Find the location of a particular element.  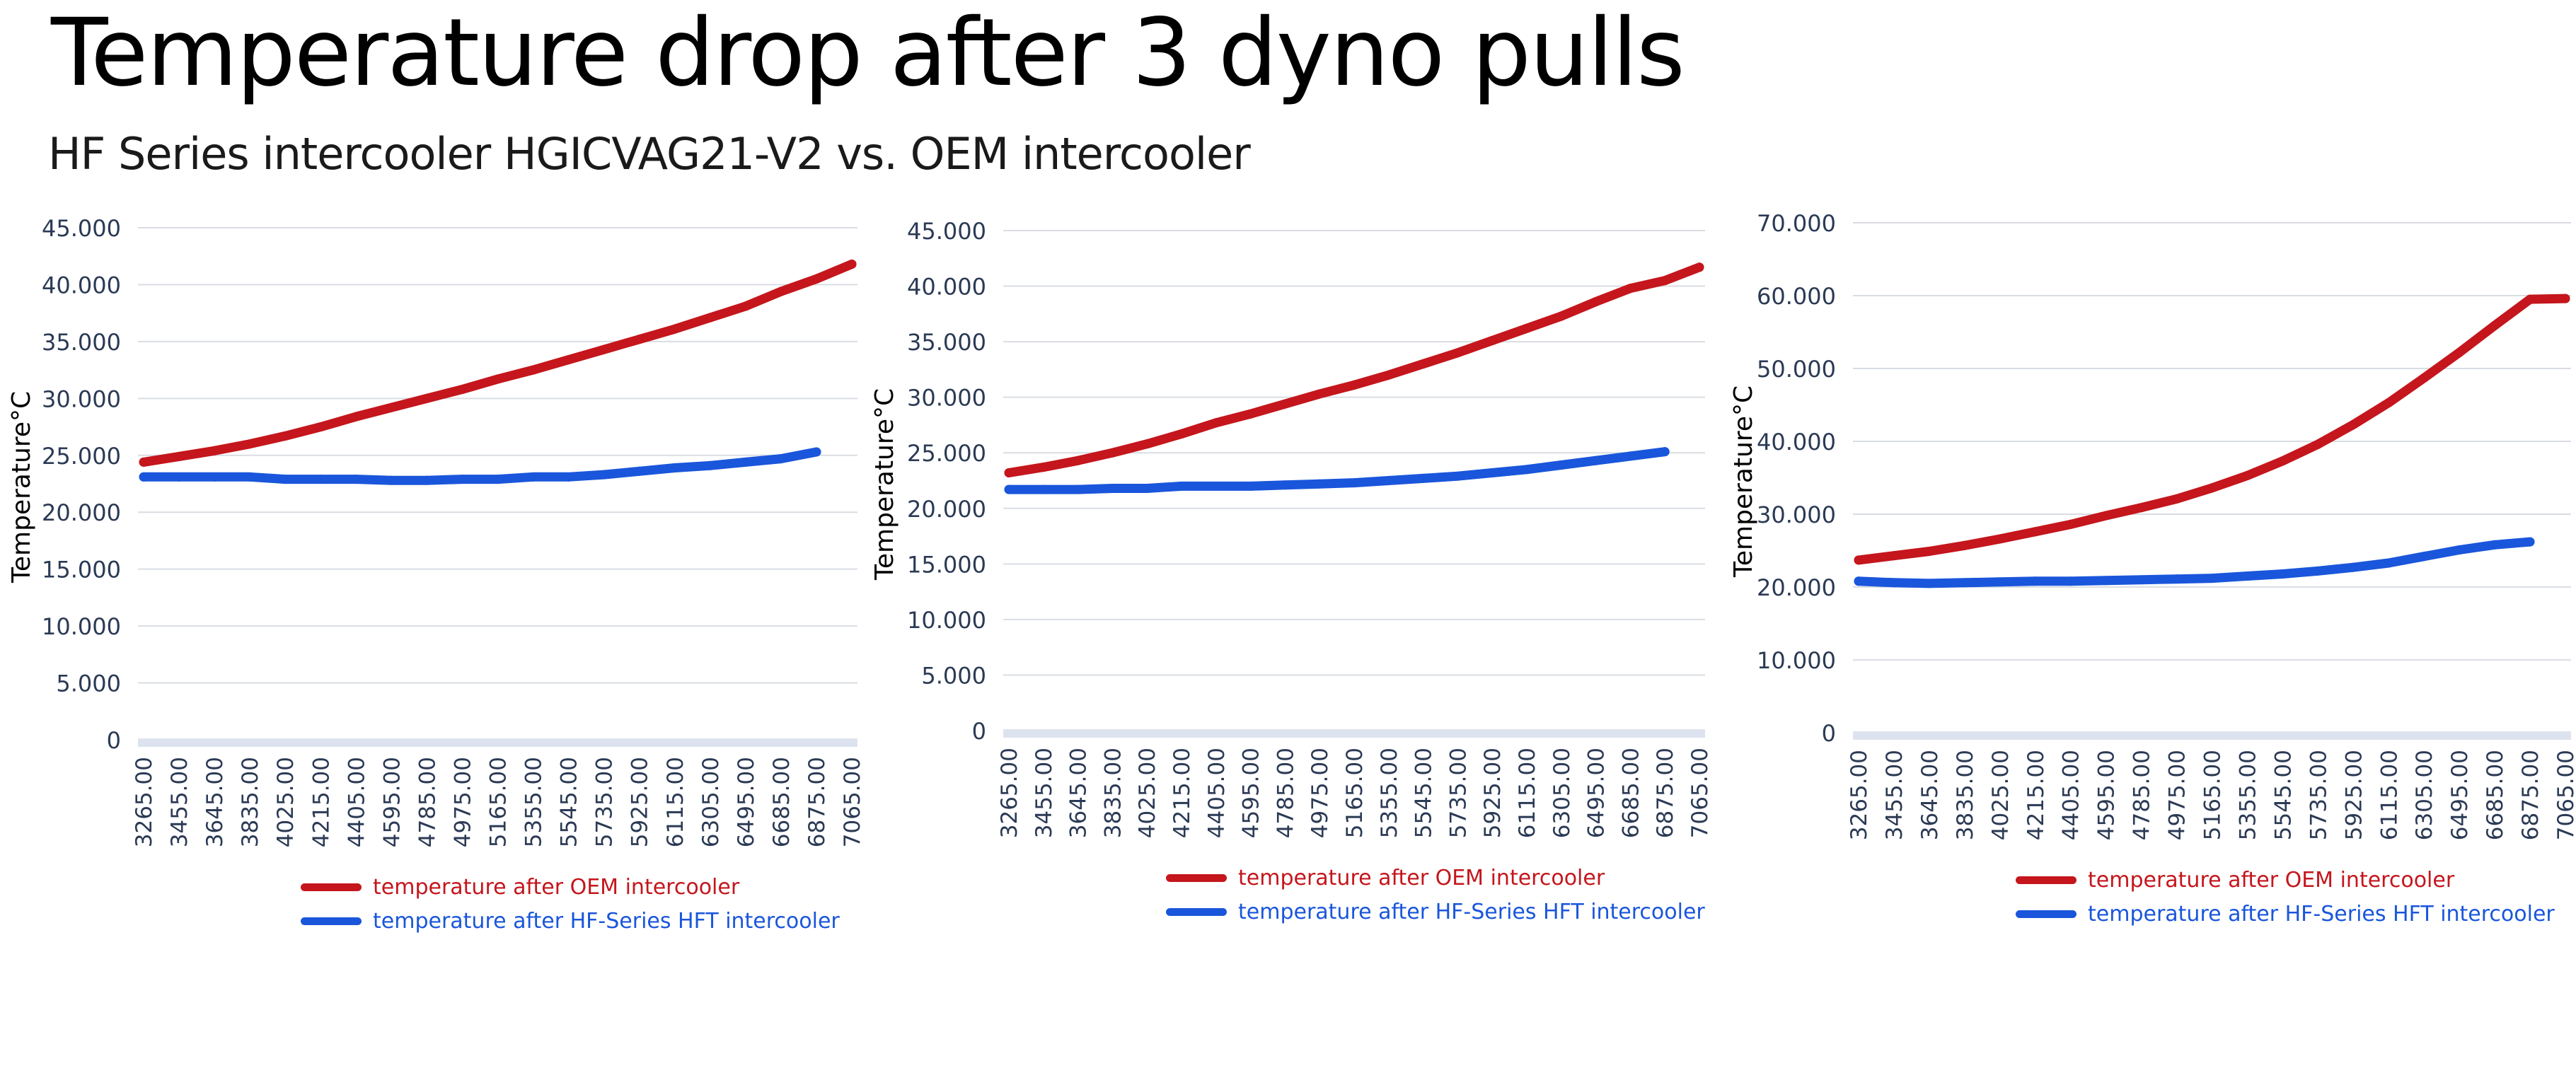

x-tick-label: 3645.00 is located at coordinates (215, 802).